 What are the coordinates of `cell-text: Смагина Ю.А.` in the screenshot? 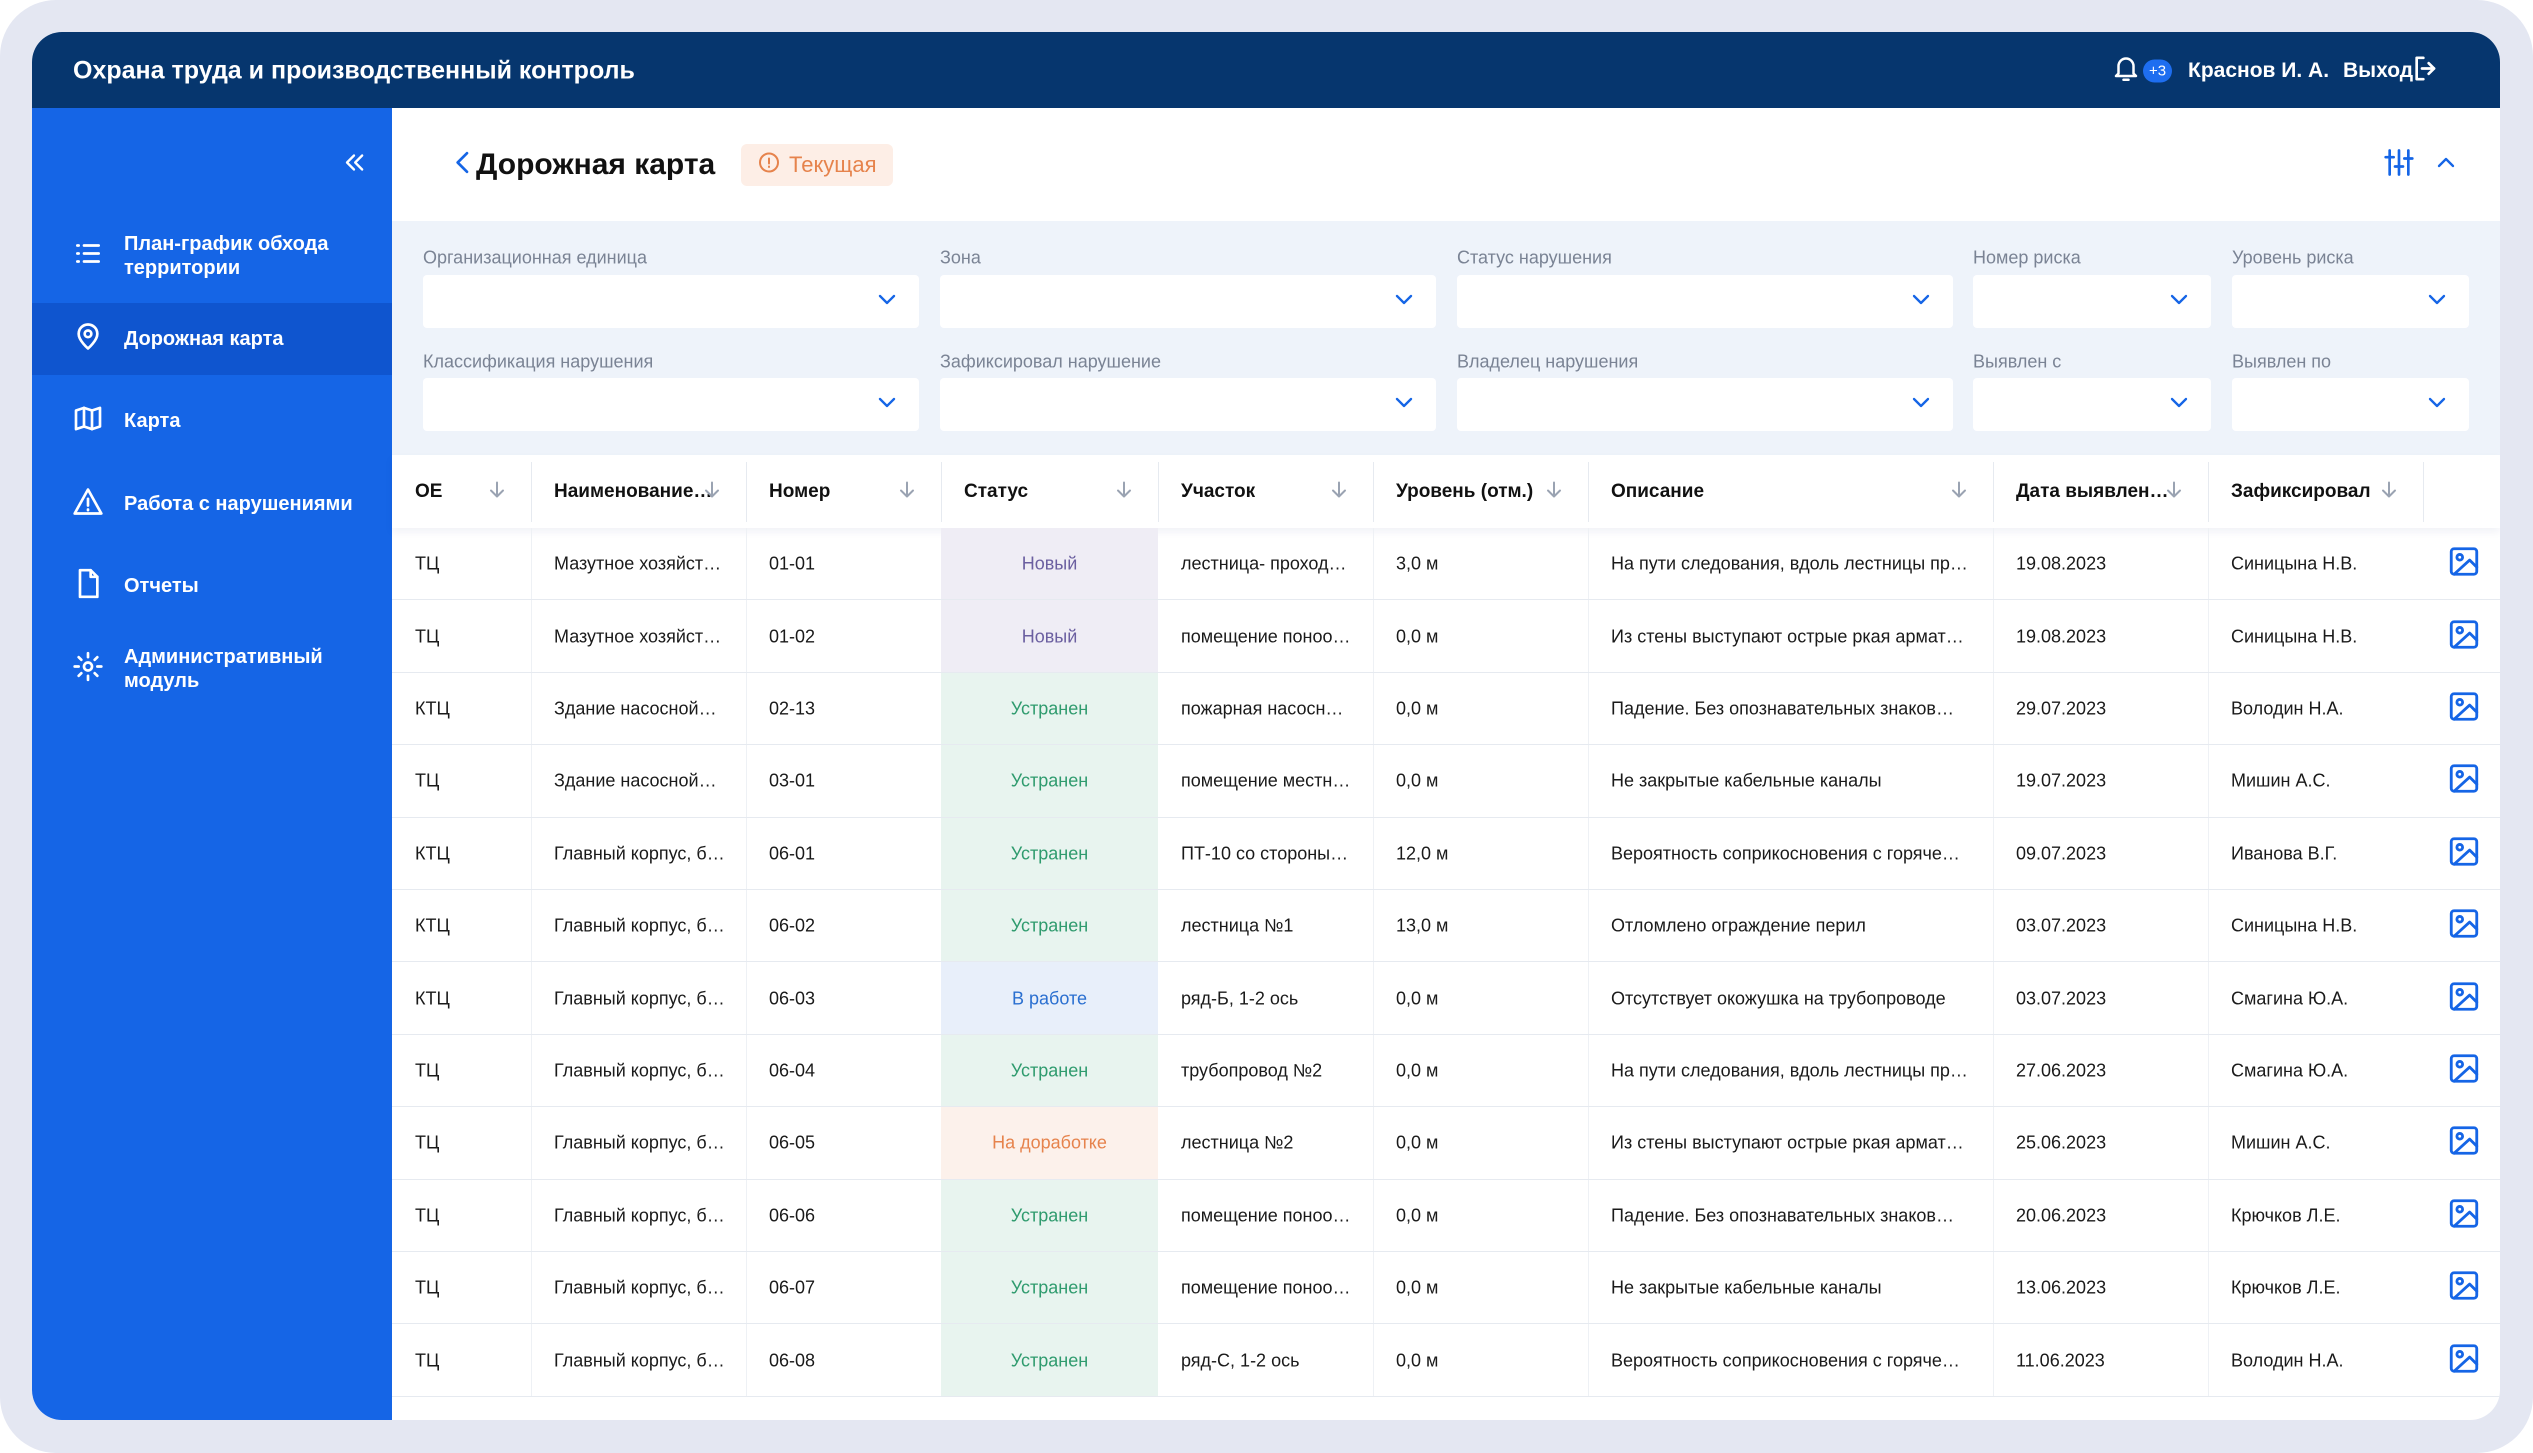 It's located at (2290, 1070).